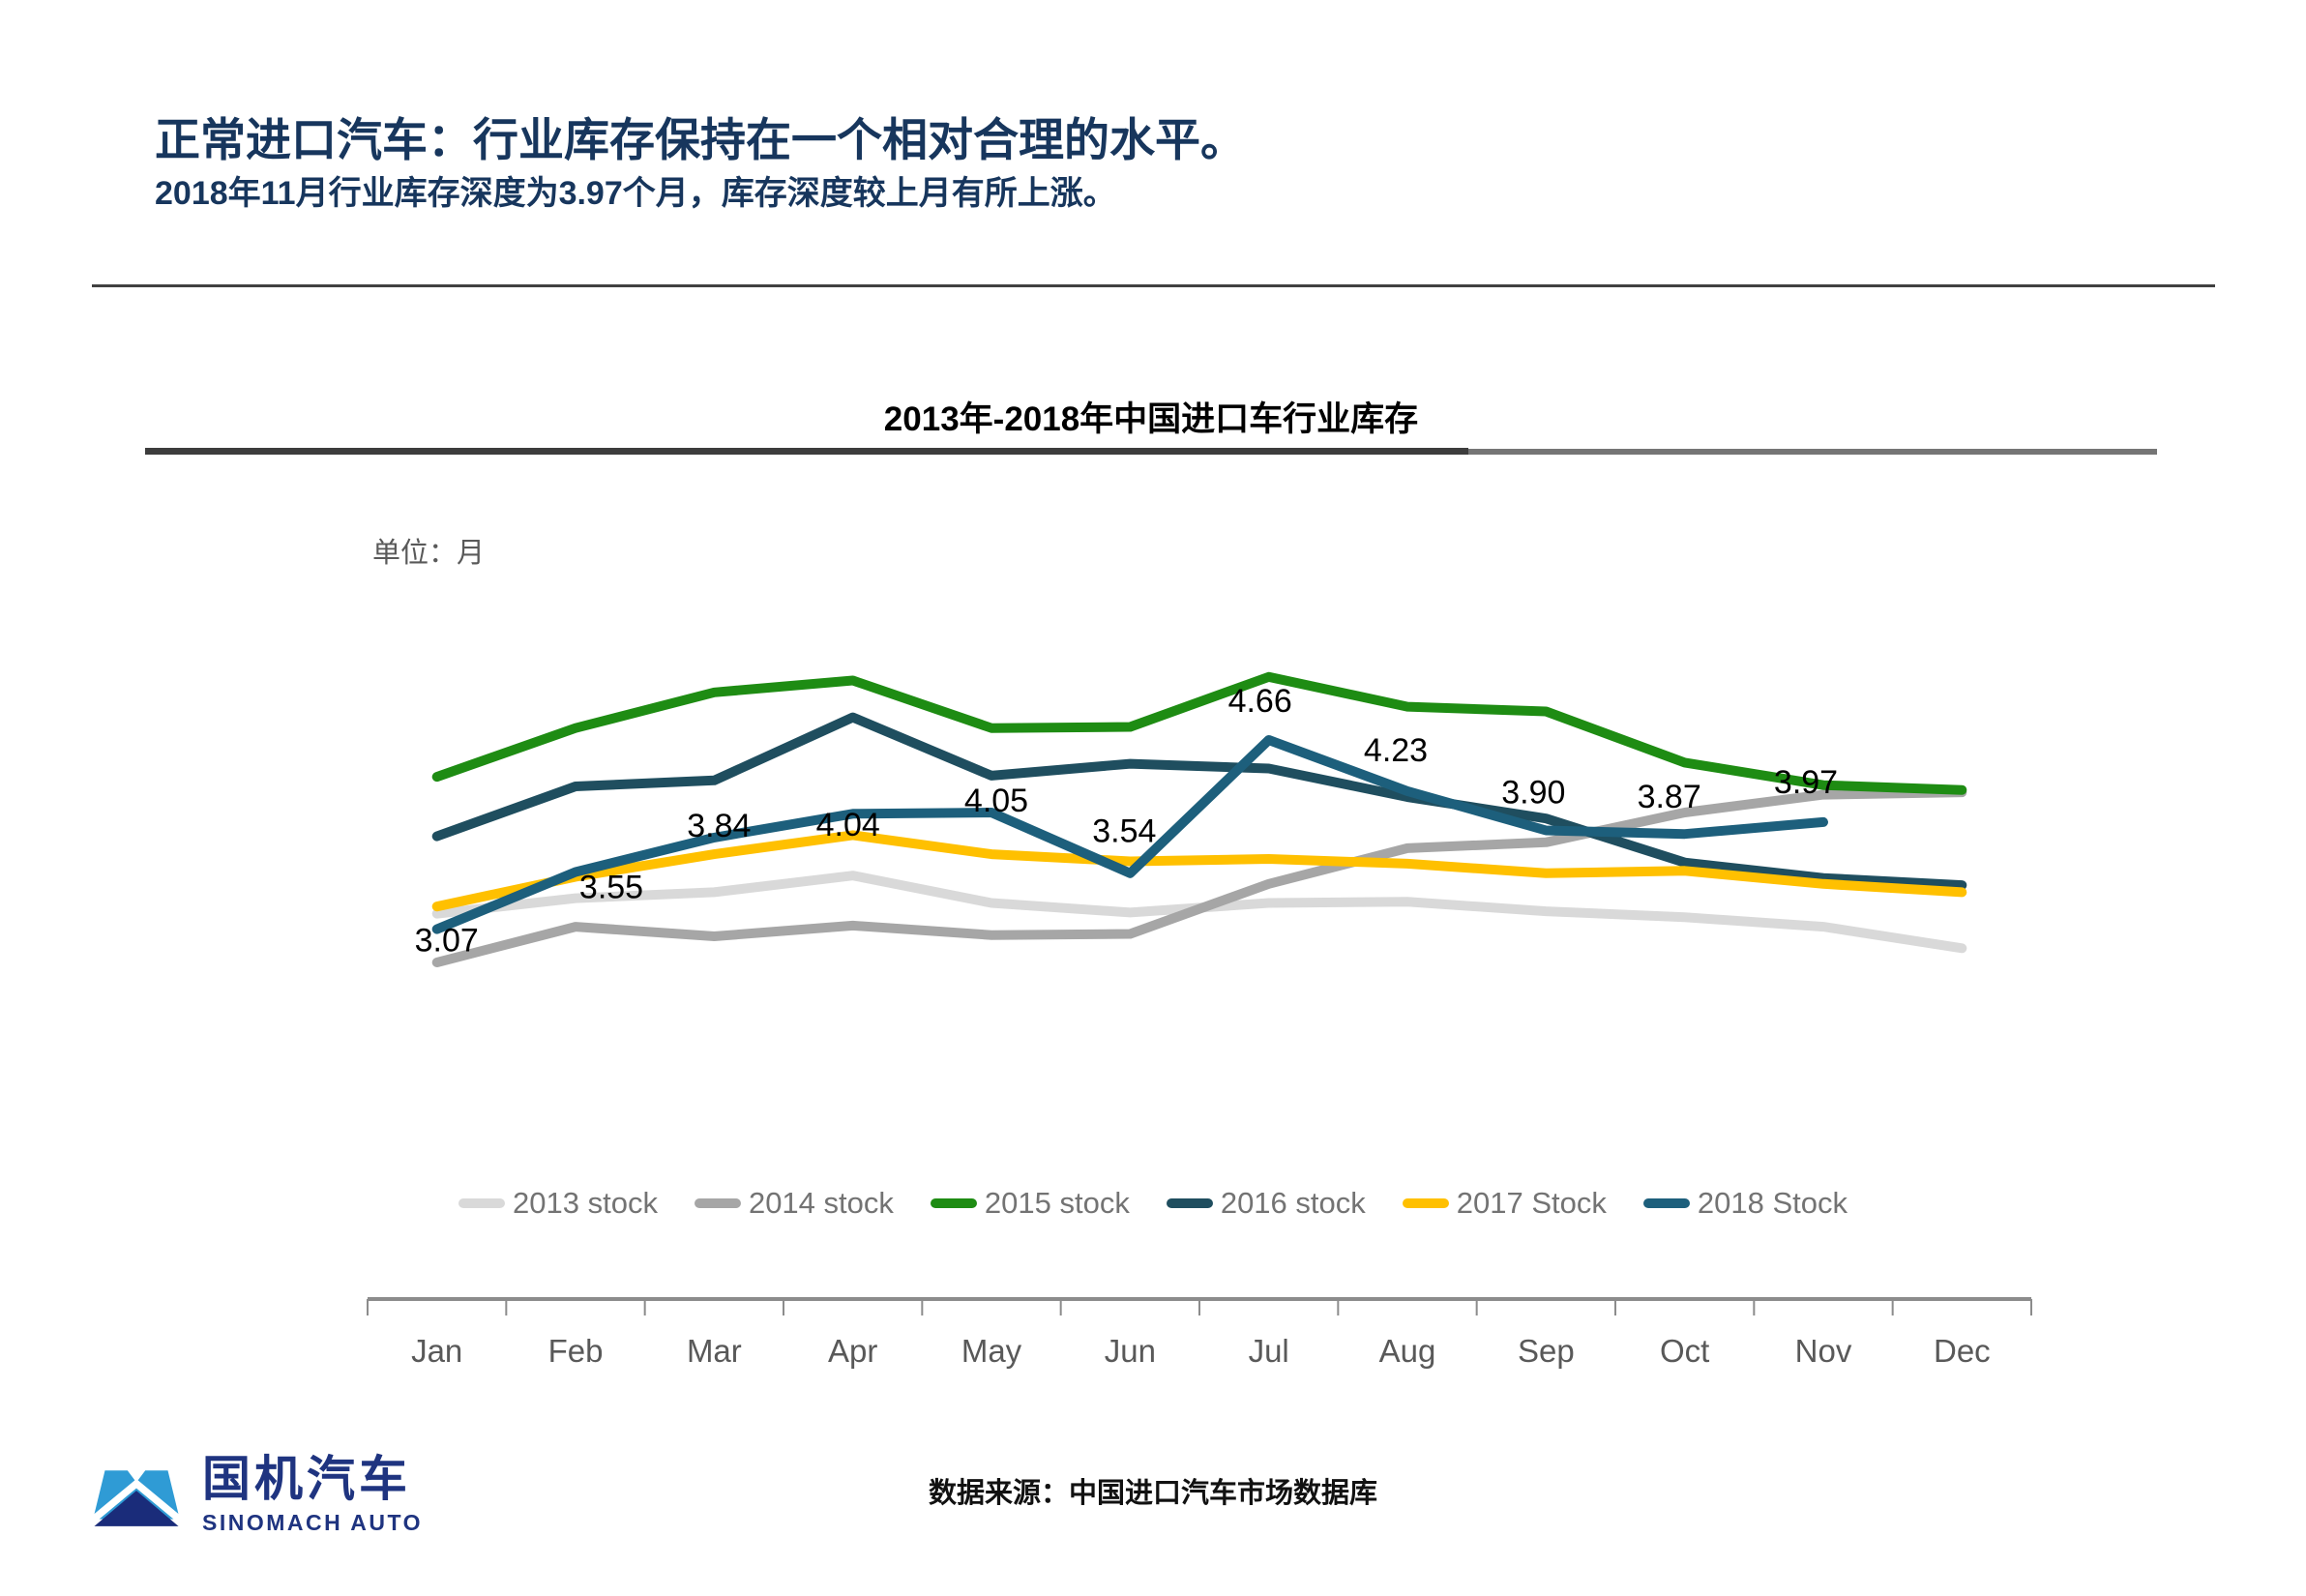 Image resolution: width=2306 pixels, height=1596 pixels. Describe the element at coordinates (953, 1203) in the screenshot. I see `legend-swatch-2015` at that location.